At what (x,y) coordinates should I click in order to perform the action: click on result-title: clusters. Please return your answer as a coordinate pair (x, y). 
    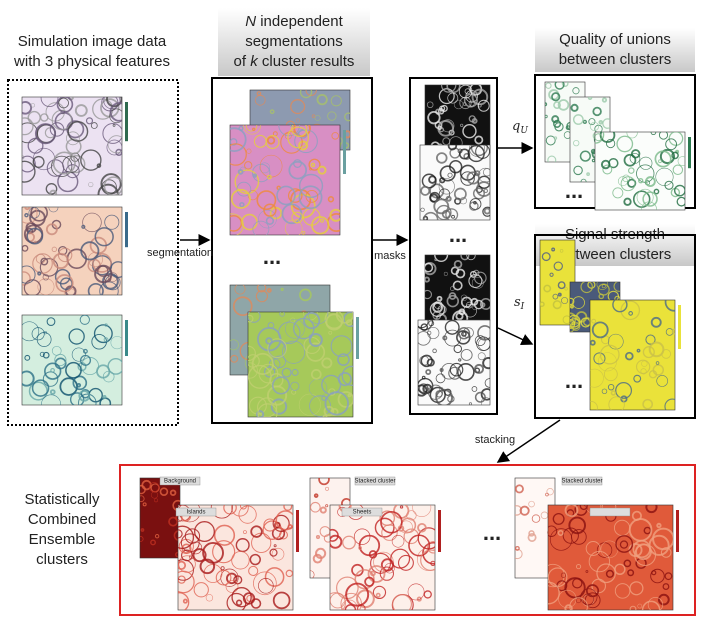
    Looking at the image, I should click on (62, 559).